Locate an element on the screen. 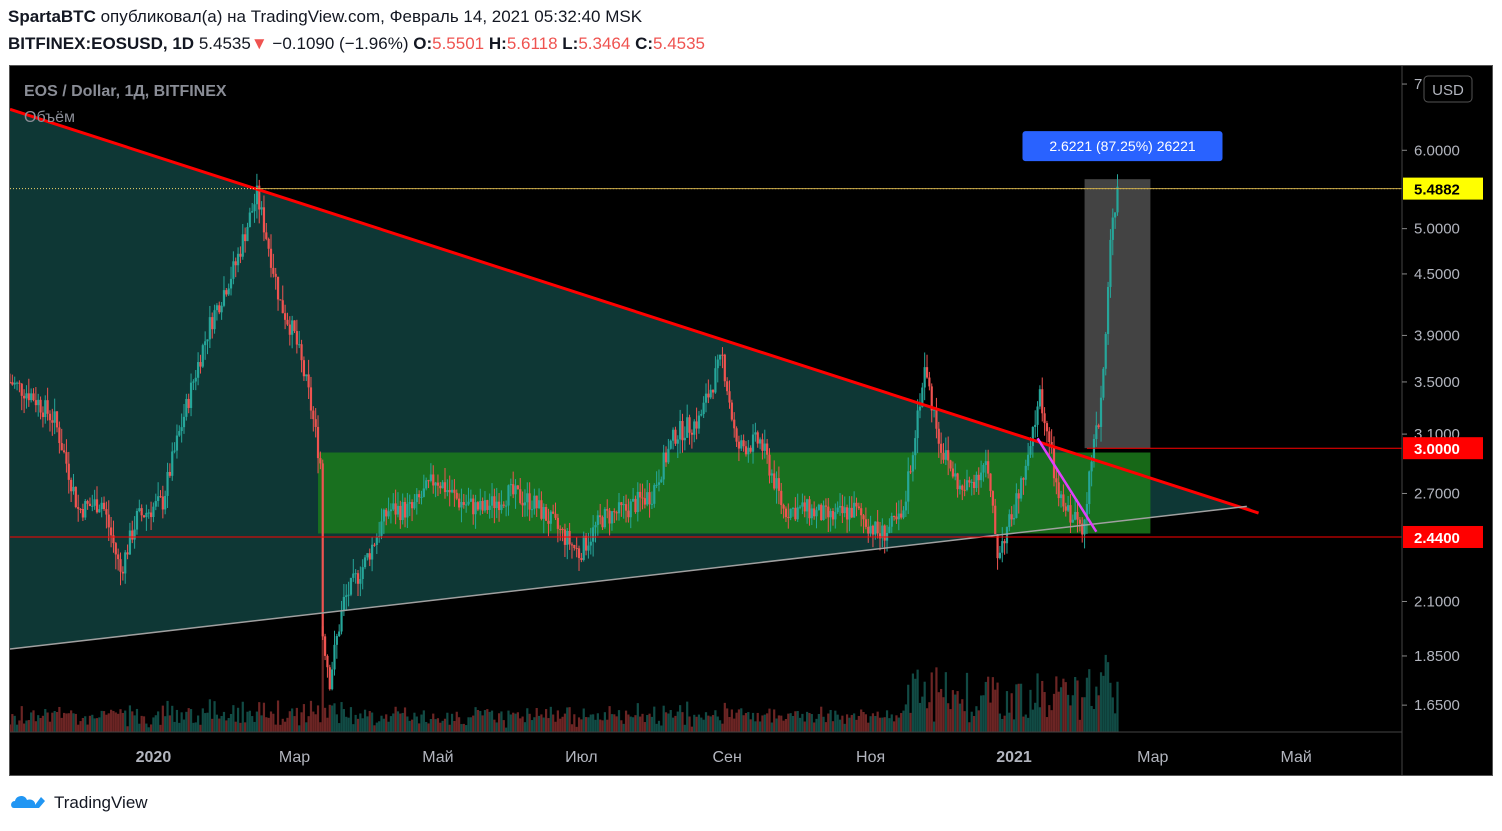 The height and width of the screenshot is (831, 1502). measure-box is located at coordinates (1117, 314).